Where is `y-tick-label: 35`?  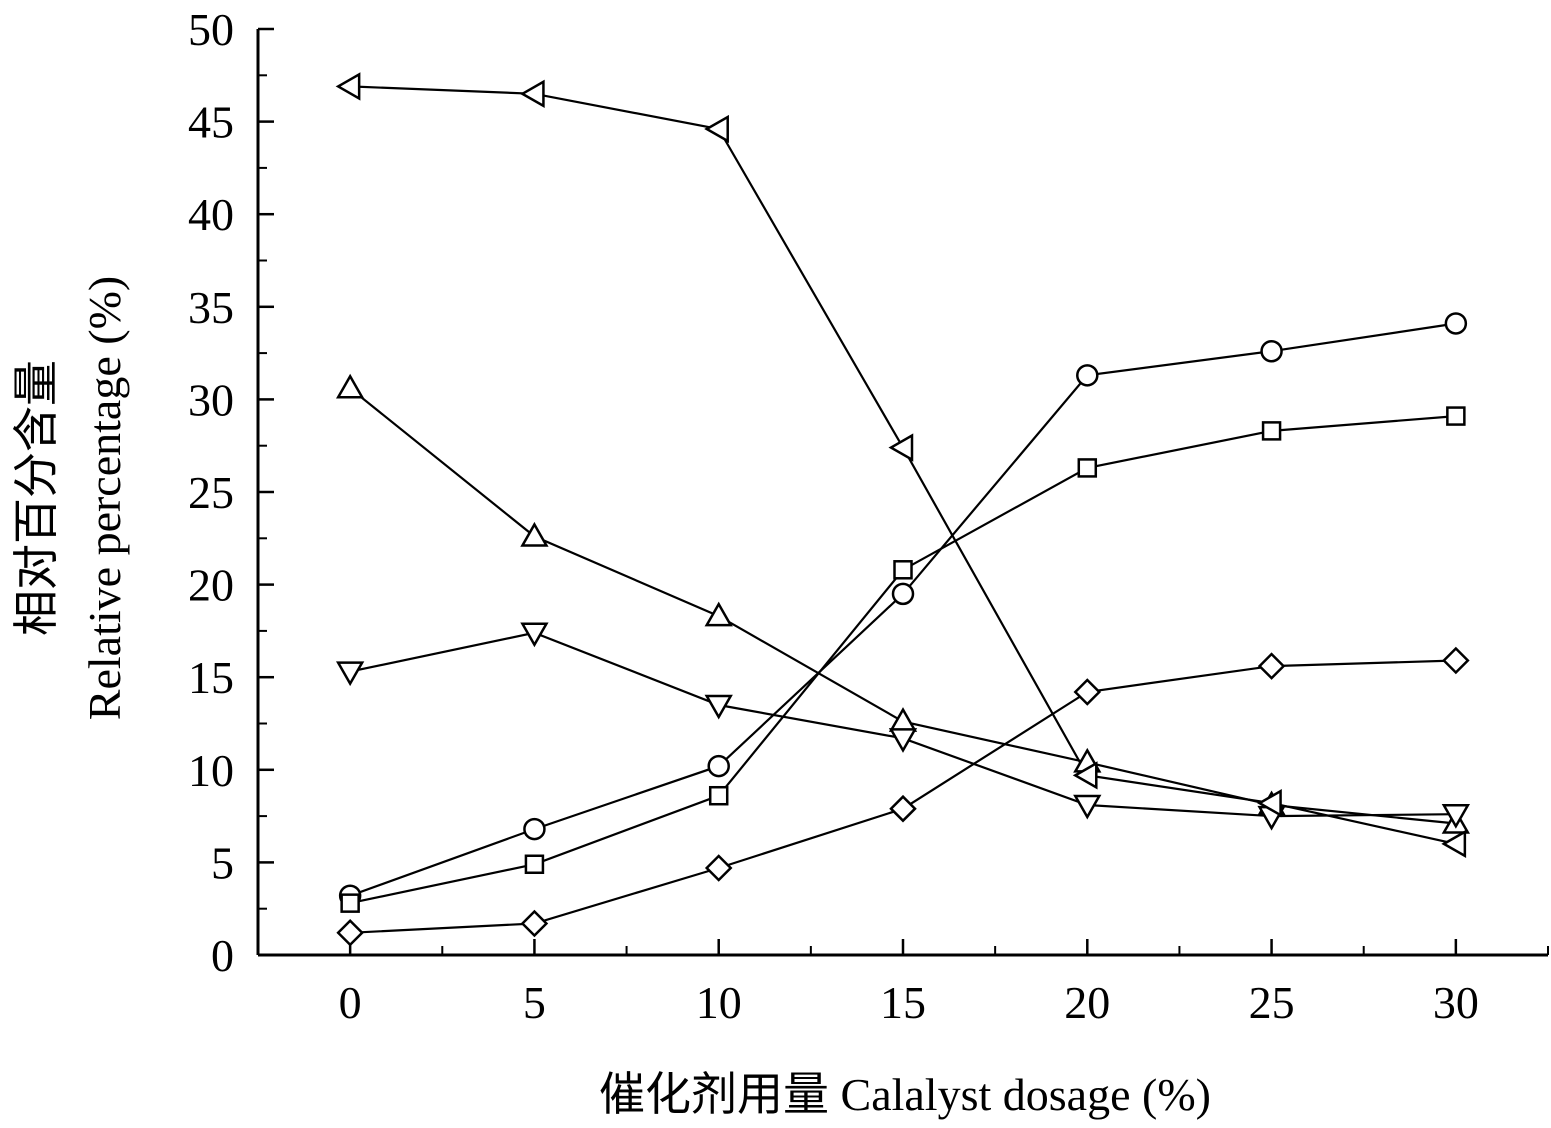
y-tick-label: 35 is located at coordinates (211, 307).